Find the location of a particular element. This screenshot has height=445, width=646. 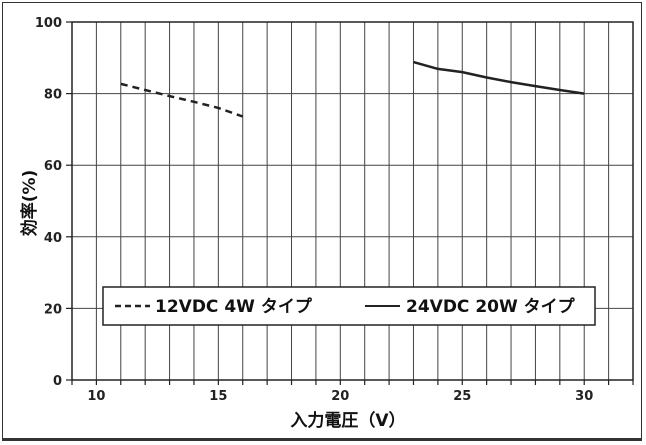

y-axis-title: 効率(%) is located at coordinates (29, 203).